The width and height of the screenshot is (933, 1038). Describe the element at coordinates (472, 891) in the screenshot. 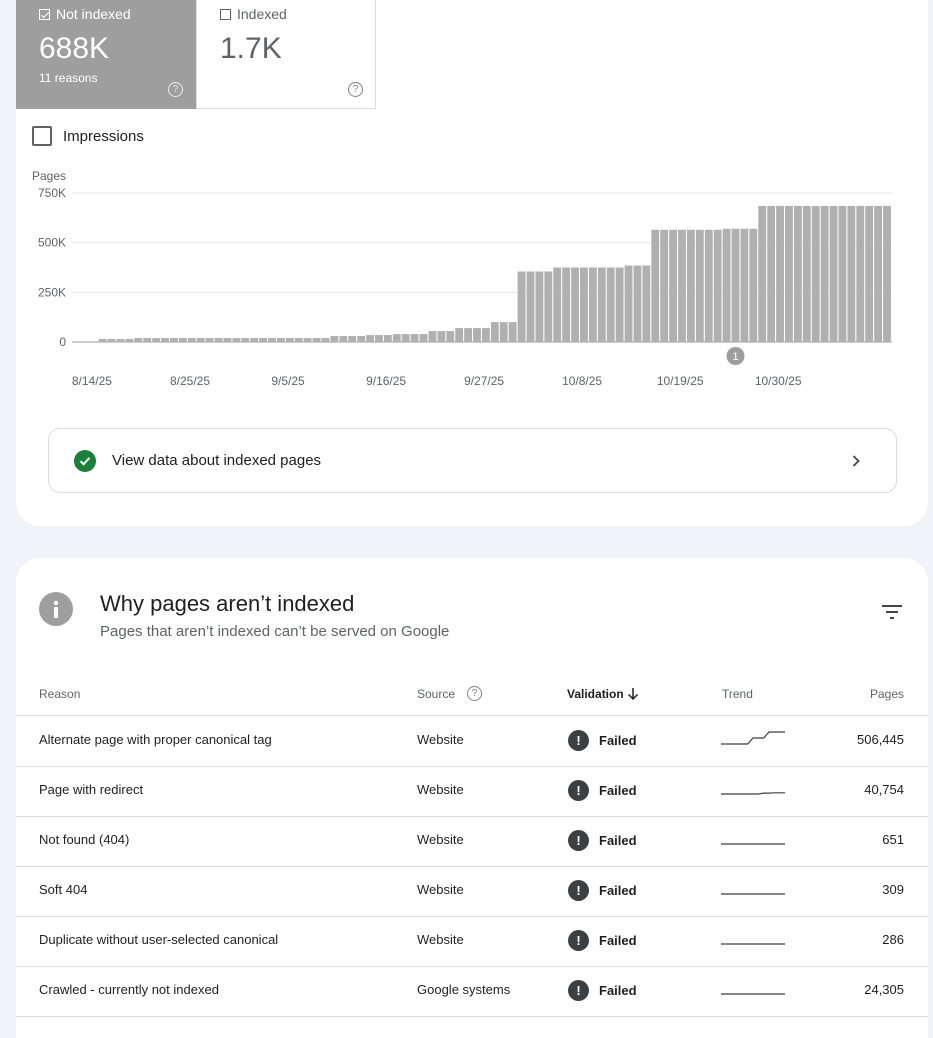

I see `table-row: Soft 404 Website! Failed 309` at that location.